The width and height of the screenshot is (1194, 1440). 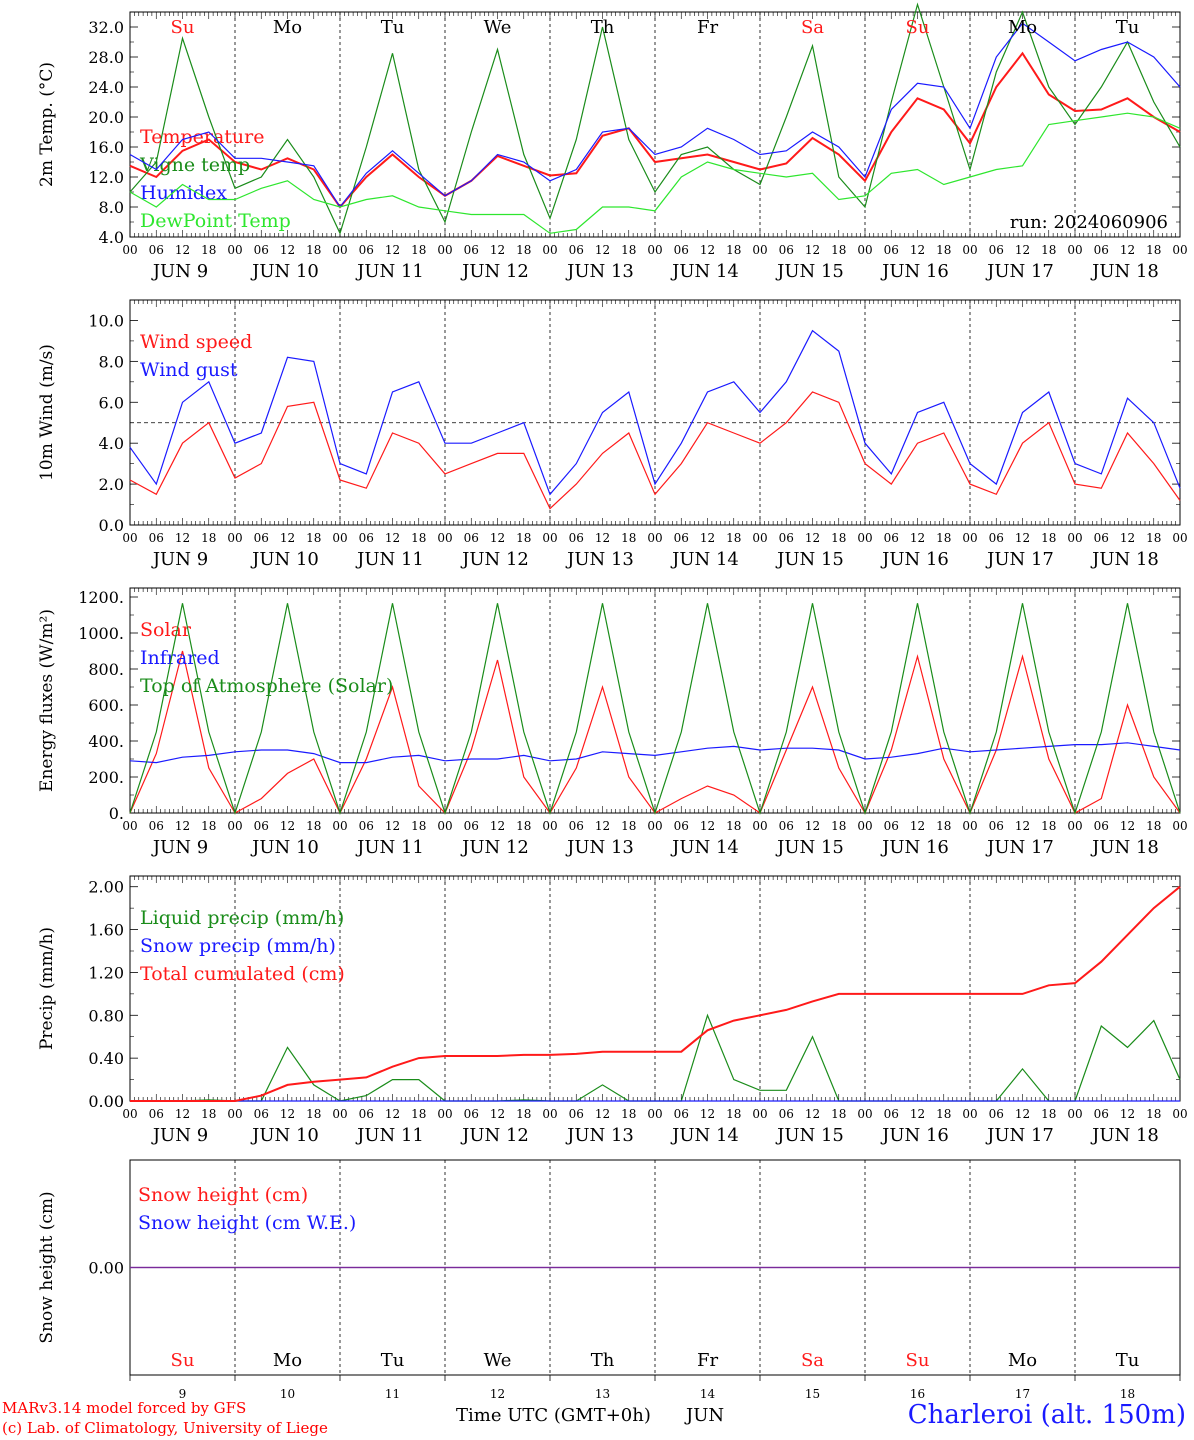 What do you see at coordinates (106, 87) in the screenshot?
I see `y-tick-label: 24.0` at bounding box center [106, 87].